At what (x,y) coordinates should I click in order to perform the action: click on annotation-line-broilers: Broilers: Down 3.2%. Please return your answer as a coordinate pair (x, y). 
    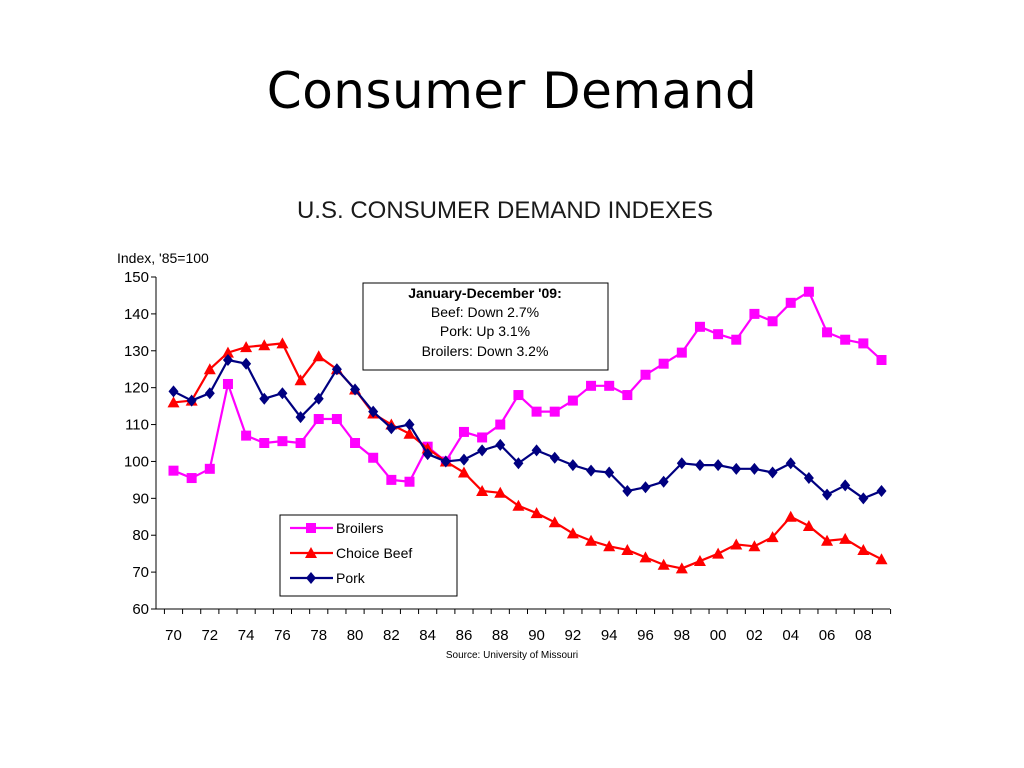
    Looking at the image, I should click on (485, 351).